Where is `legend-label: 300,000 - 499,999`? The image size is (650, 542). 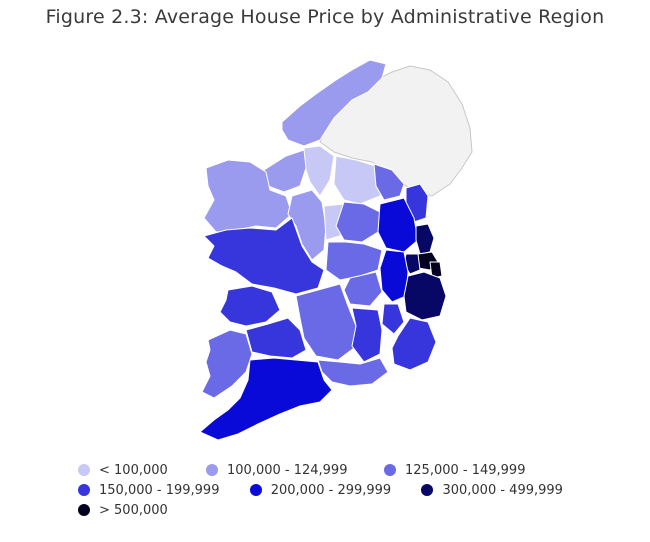 legend-label: 300,000 - 499,999 is located at coordinates (502, 490).